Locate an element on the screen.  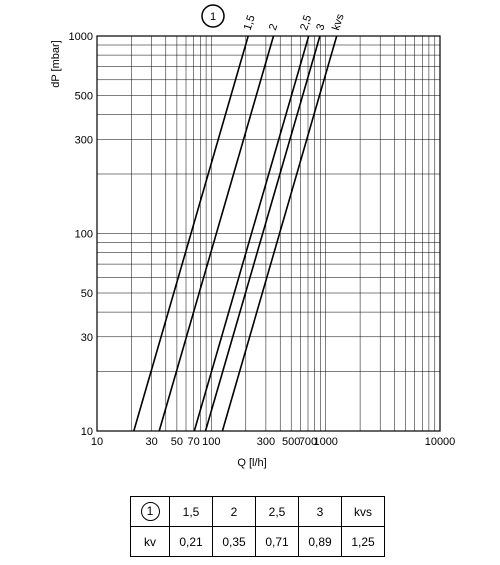
y-axis-label: dP [mbar] is located at coordinates (56, 64).